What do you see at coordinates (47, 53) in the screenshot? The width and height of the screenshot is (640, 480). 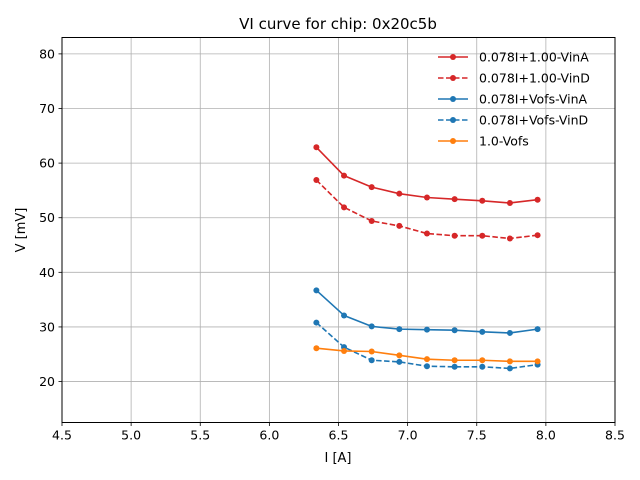 I see `y-tick-label: 80` at bounding box center [47, 53].